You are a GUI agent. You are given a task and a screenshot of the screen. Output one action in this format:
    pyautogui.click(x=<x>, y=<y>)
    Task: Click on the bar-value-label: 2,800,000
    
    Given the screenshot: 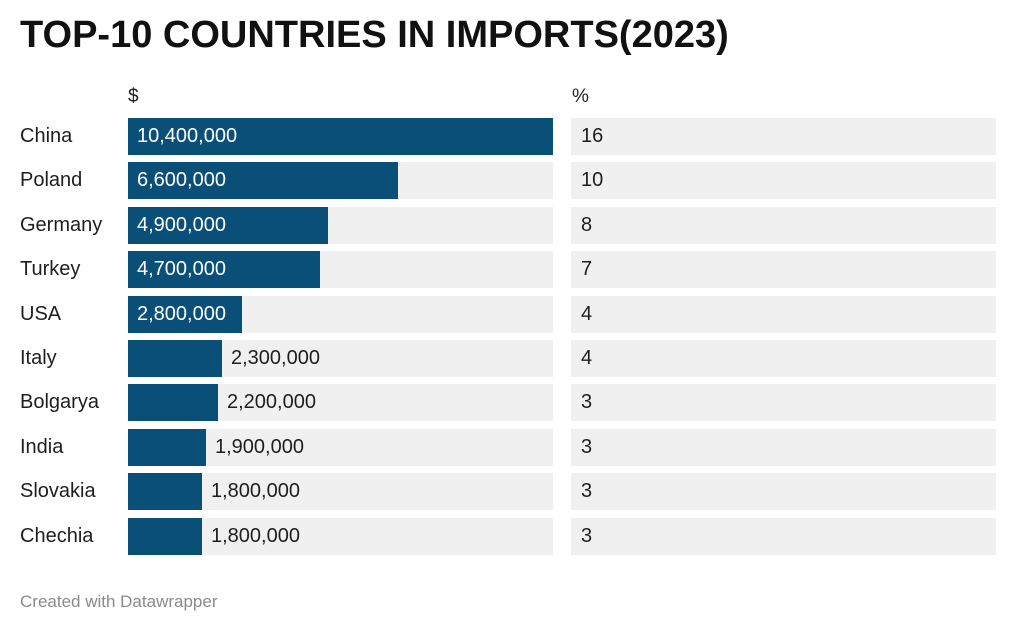 What is the action you would take?
    pyautogui.click(x=181, y=313)
    